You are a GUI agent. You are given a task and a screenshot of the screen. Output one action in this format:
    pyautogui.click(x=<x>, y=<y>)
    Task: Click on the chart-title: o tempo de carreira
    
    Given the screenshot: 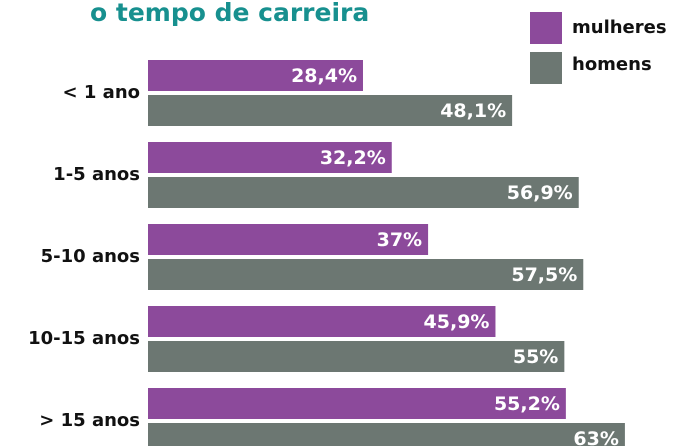 What is the action you would take?
    pyautogui.click(x=229, y=13)
    